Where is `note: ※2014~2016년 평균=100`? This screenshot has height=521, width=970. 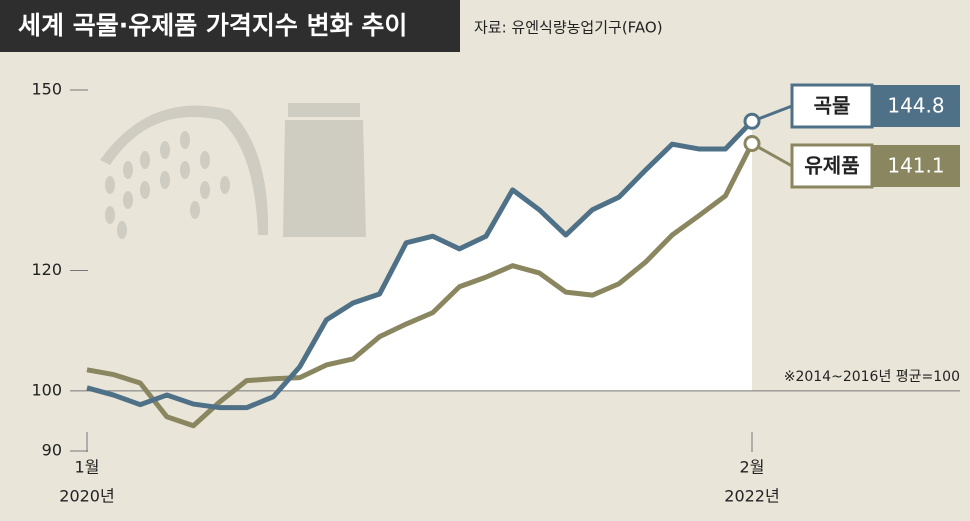
note: ※2014~2016년 평균=100 is located at coordinates (872, 377).